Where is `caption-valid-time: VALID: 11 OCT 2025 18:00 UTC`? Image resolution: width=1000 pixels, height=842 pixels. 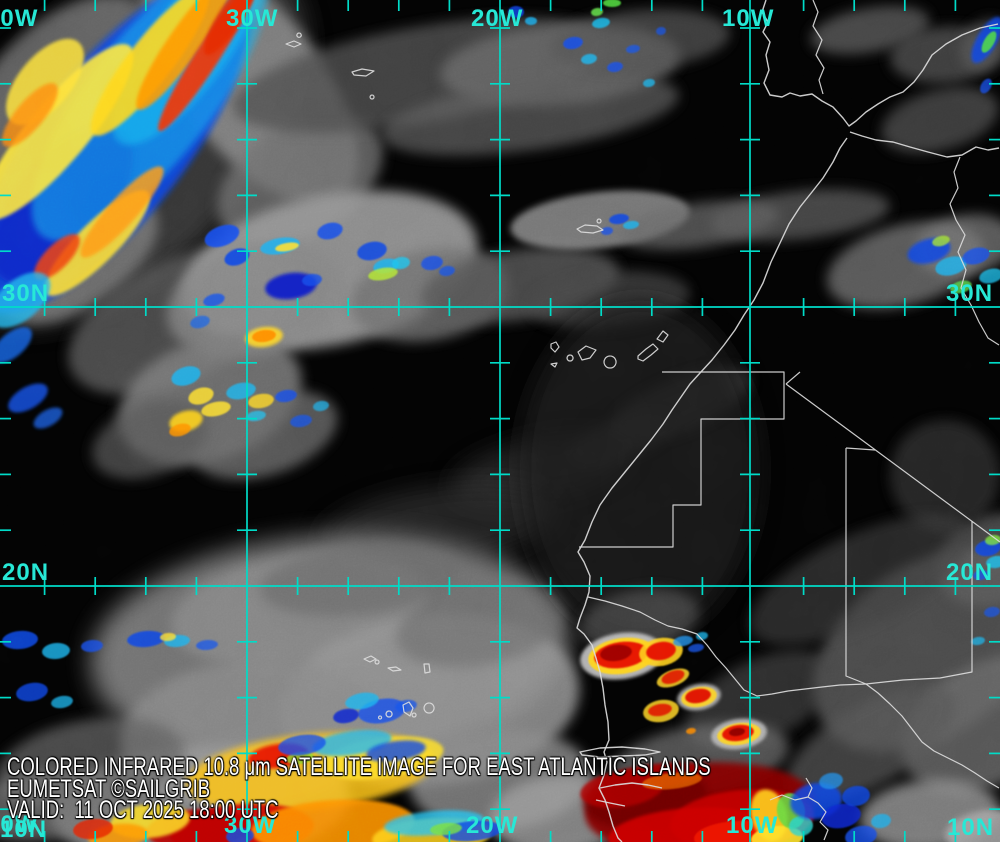
caption-valid-time: VALID: 11 OCT 2025 18:00 UTC is located at coordinates (143, 810).